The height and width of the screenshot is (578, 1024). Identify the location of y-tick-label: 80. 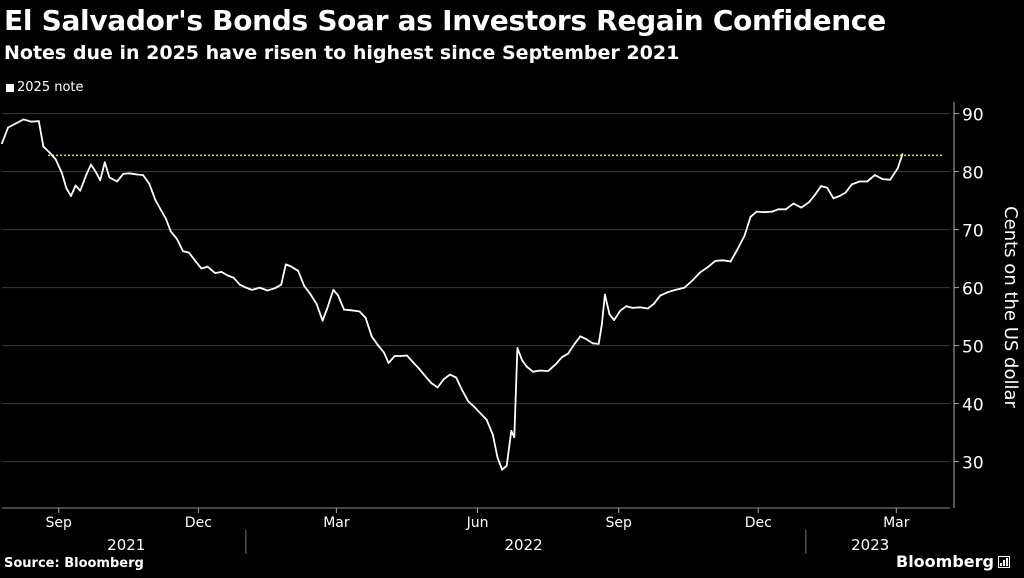
(973, 174).